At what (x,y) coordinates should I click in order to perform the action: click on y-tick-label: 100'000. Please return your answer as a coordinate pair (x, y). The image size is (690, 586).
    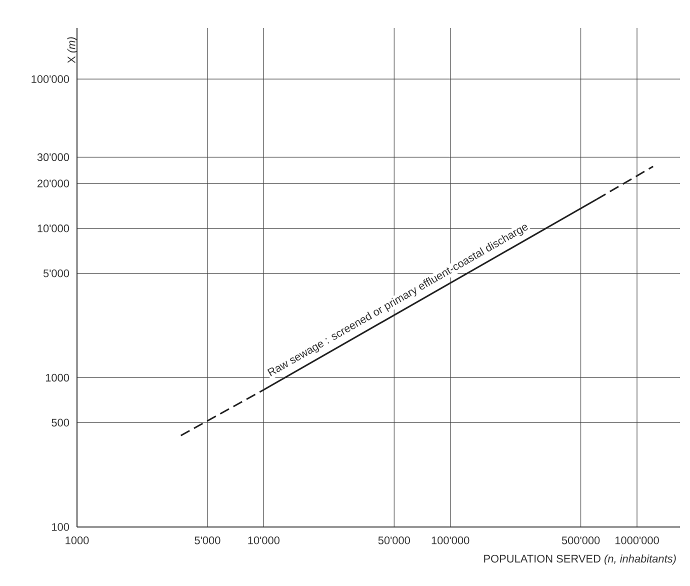
    Looking at the image, I should click on (51, 79).